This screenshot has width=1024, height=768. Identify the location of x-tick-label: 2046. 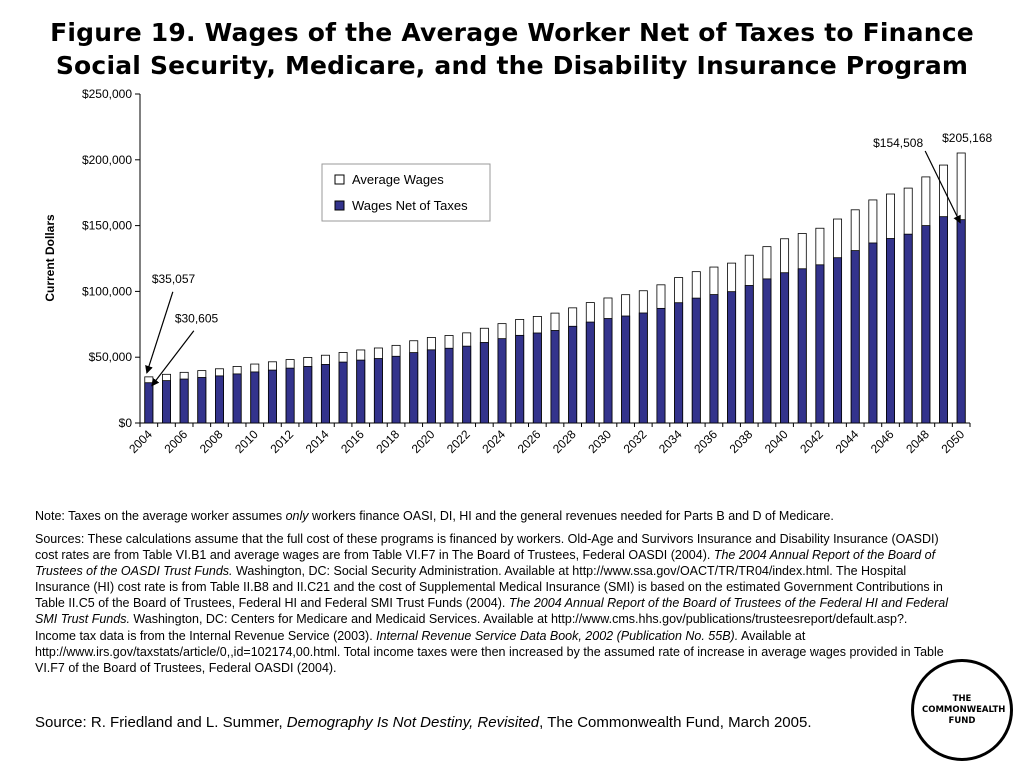
(882, 441).